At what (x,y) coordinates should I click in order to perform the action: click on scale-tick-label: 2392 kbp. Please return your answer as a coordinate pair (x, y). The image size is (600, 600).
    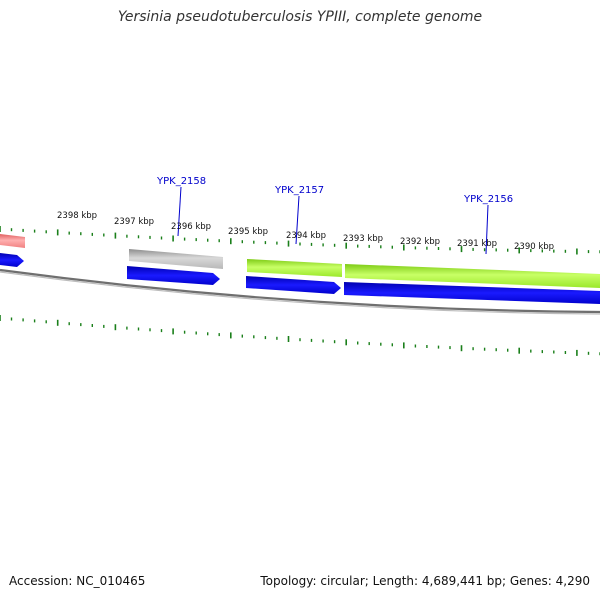
    Looking at the image, I should click on (420, 242).